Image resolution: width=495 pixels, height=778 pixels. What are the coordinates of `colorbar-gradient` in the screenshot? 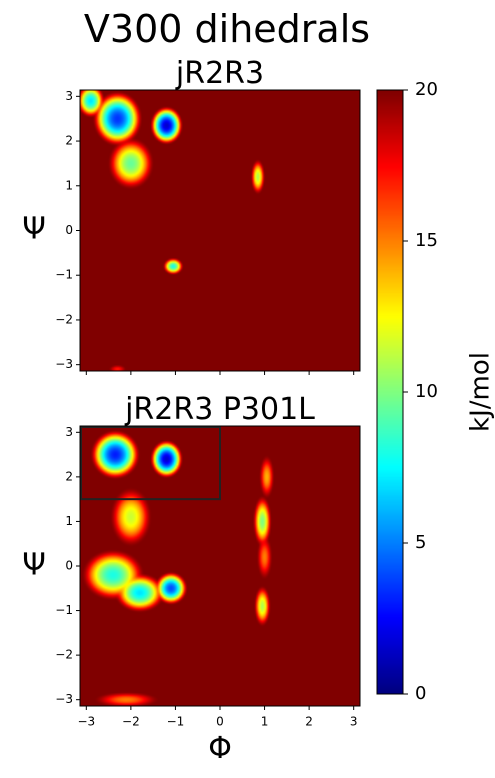 It's located at (390, 392).